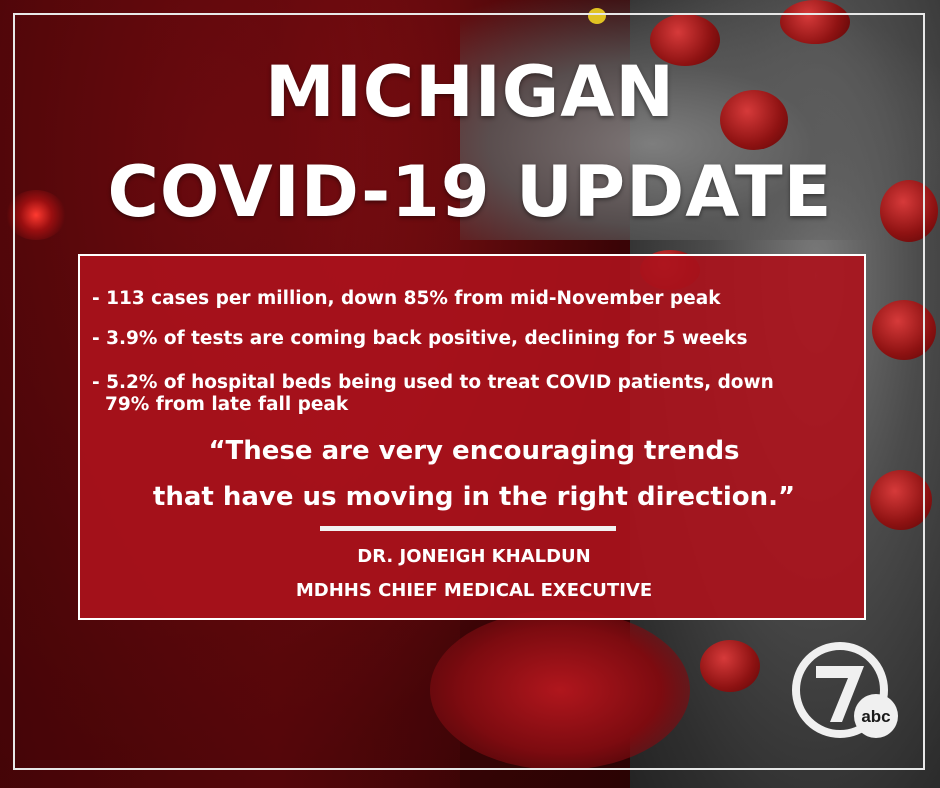 The width and height of the screenshot is (940, 788). What do you see at coordinates (597, 16) in the screenshot?
I see `virus-yellow-dot` at bounding box center [597, 16].